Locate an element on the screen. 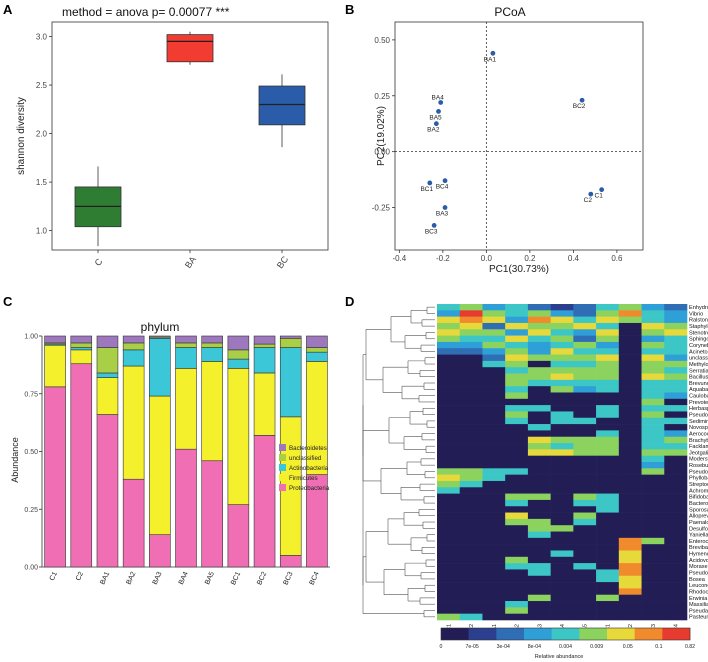 The height and width of the screenshot is (662, 708). panel-b-xlabel: PC1(30.73%) is located at coordinates (519, 269).